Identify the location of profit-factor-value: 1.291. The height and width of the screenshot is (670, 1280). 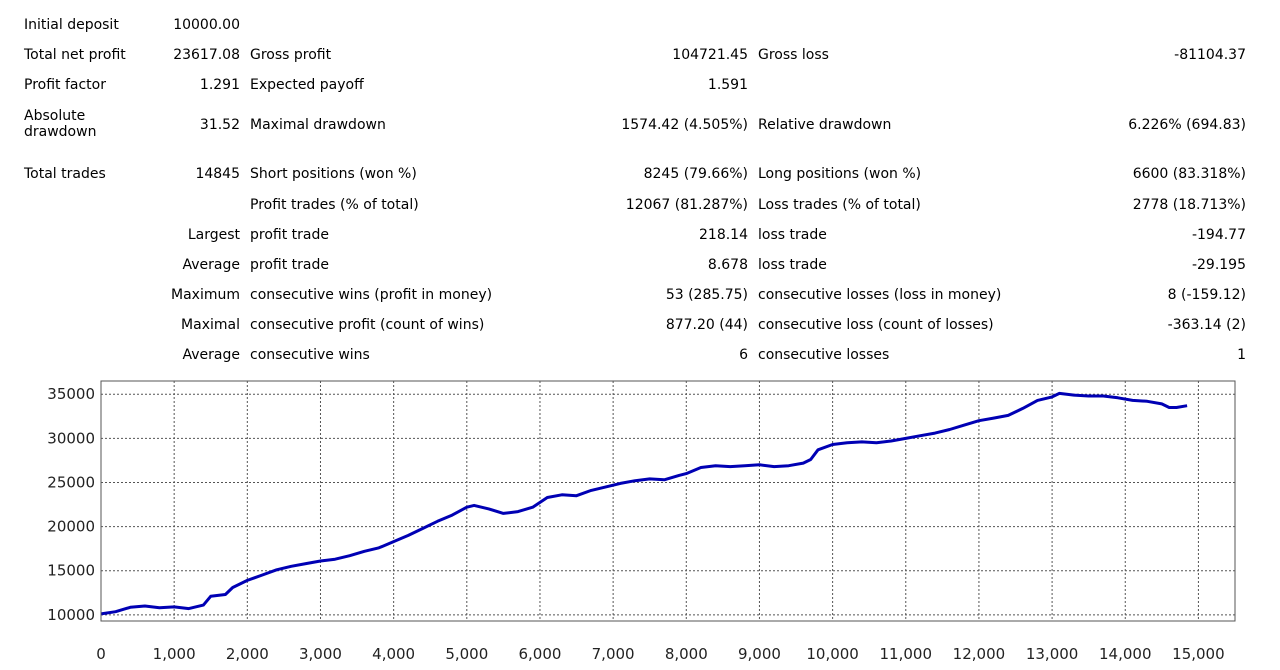
(219, 85).